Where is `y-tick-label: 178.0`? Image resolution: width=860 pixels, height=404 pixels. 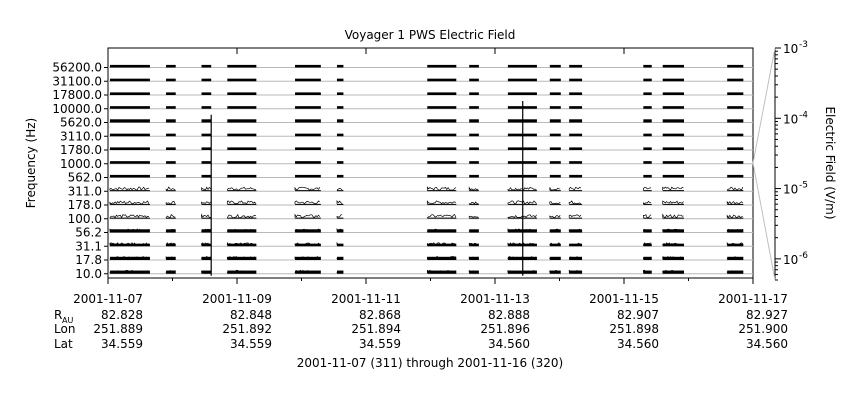
y-tick-label: 178.0 is located at coordinates (85, 205).